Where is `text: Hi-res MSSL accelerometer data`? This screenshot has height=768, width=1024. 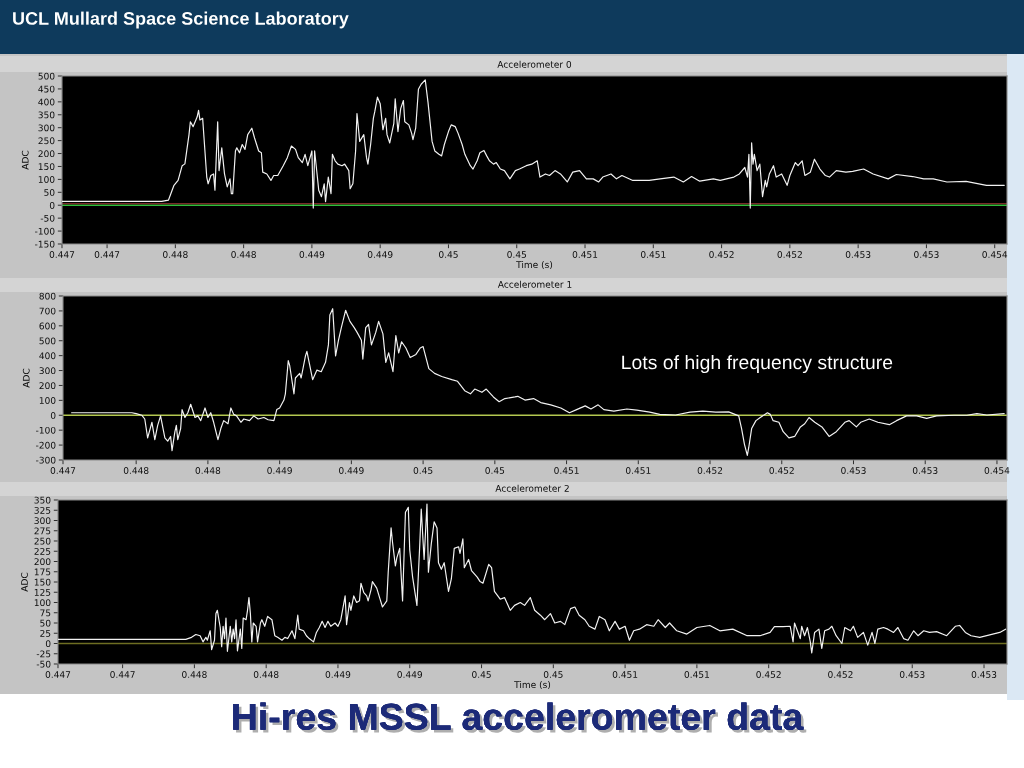 text: Hi-res MSSL accelerometer data is located at coordinates (520, 717).